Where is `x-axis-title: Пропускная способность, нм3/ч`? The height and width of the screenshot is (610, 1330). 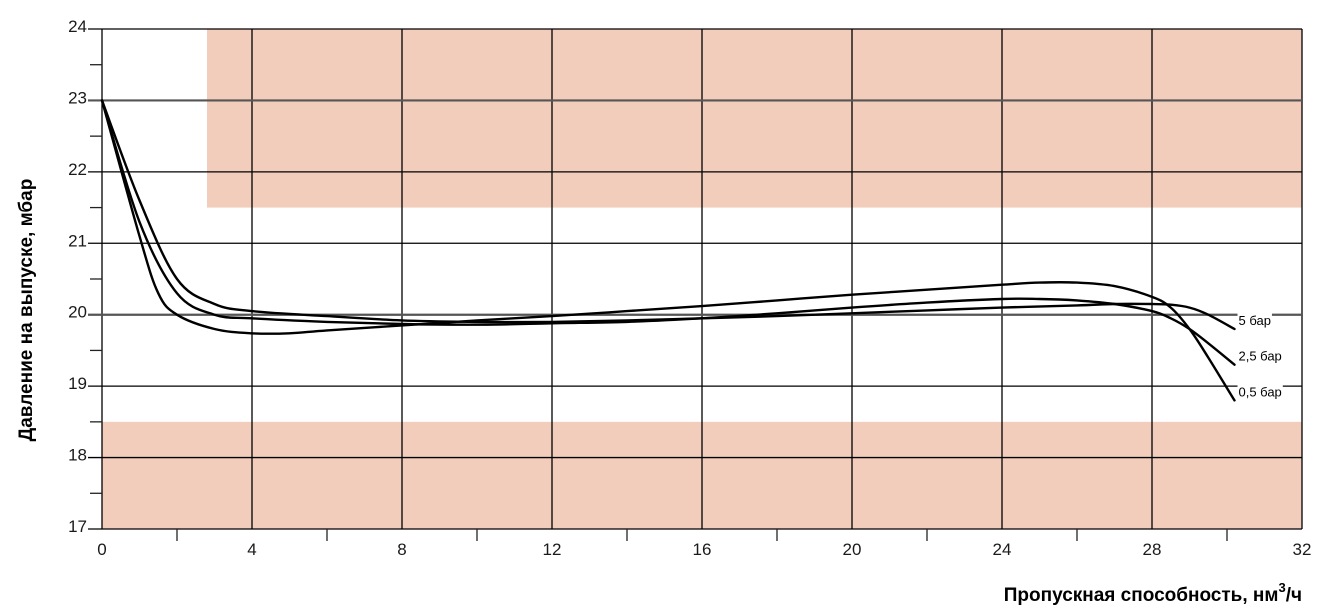 x-axis-title: Пропускная способность, нм3/ч is located at coordinates (1153, 593).